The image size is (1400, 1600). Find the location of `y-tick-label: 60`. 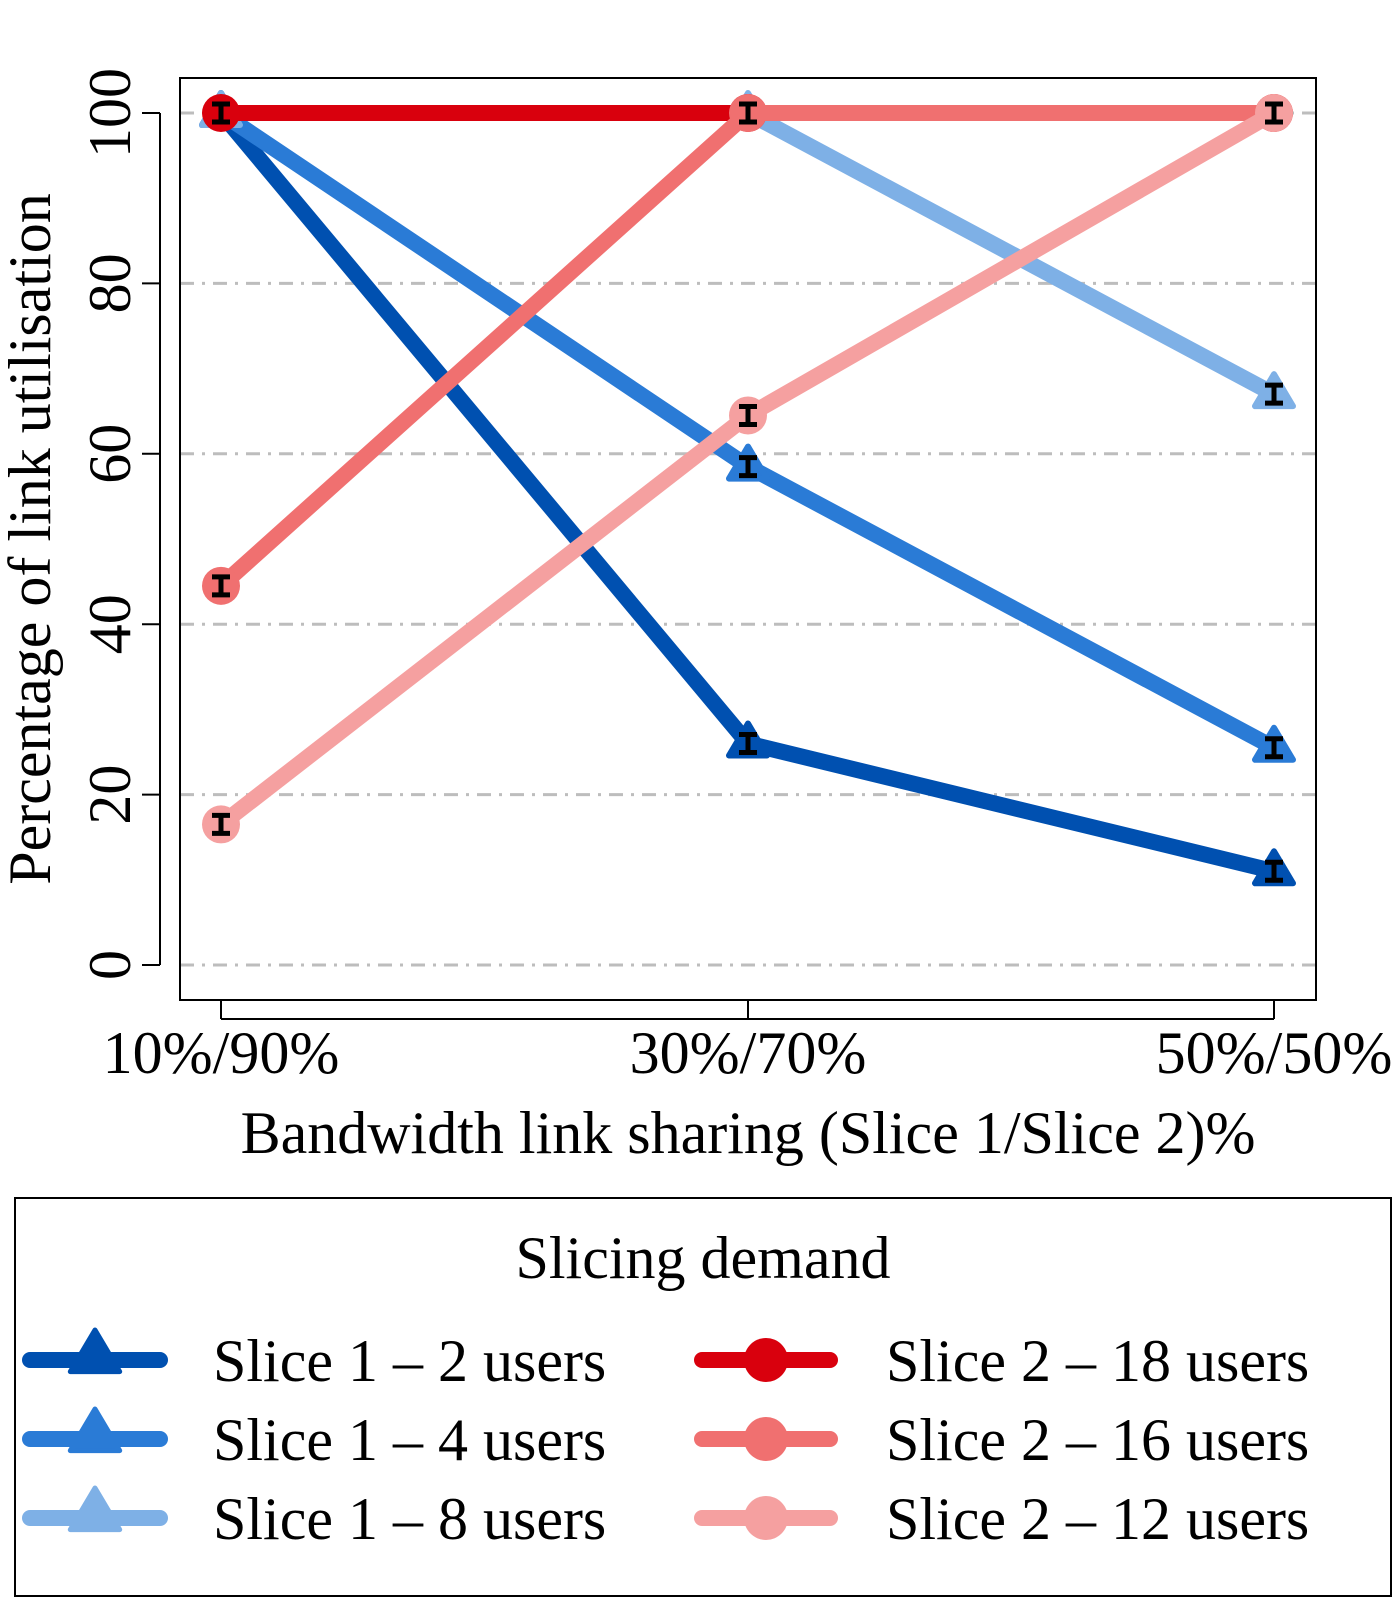

y-tick-label: 60 is located at coordinates (110, 454).